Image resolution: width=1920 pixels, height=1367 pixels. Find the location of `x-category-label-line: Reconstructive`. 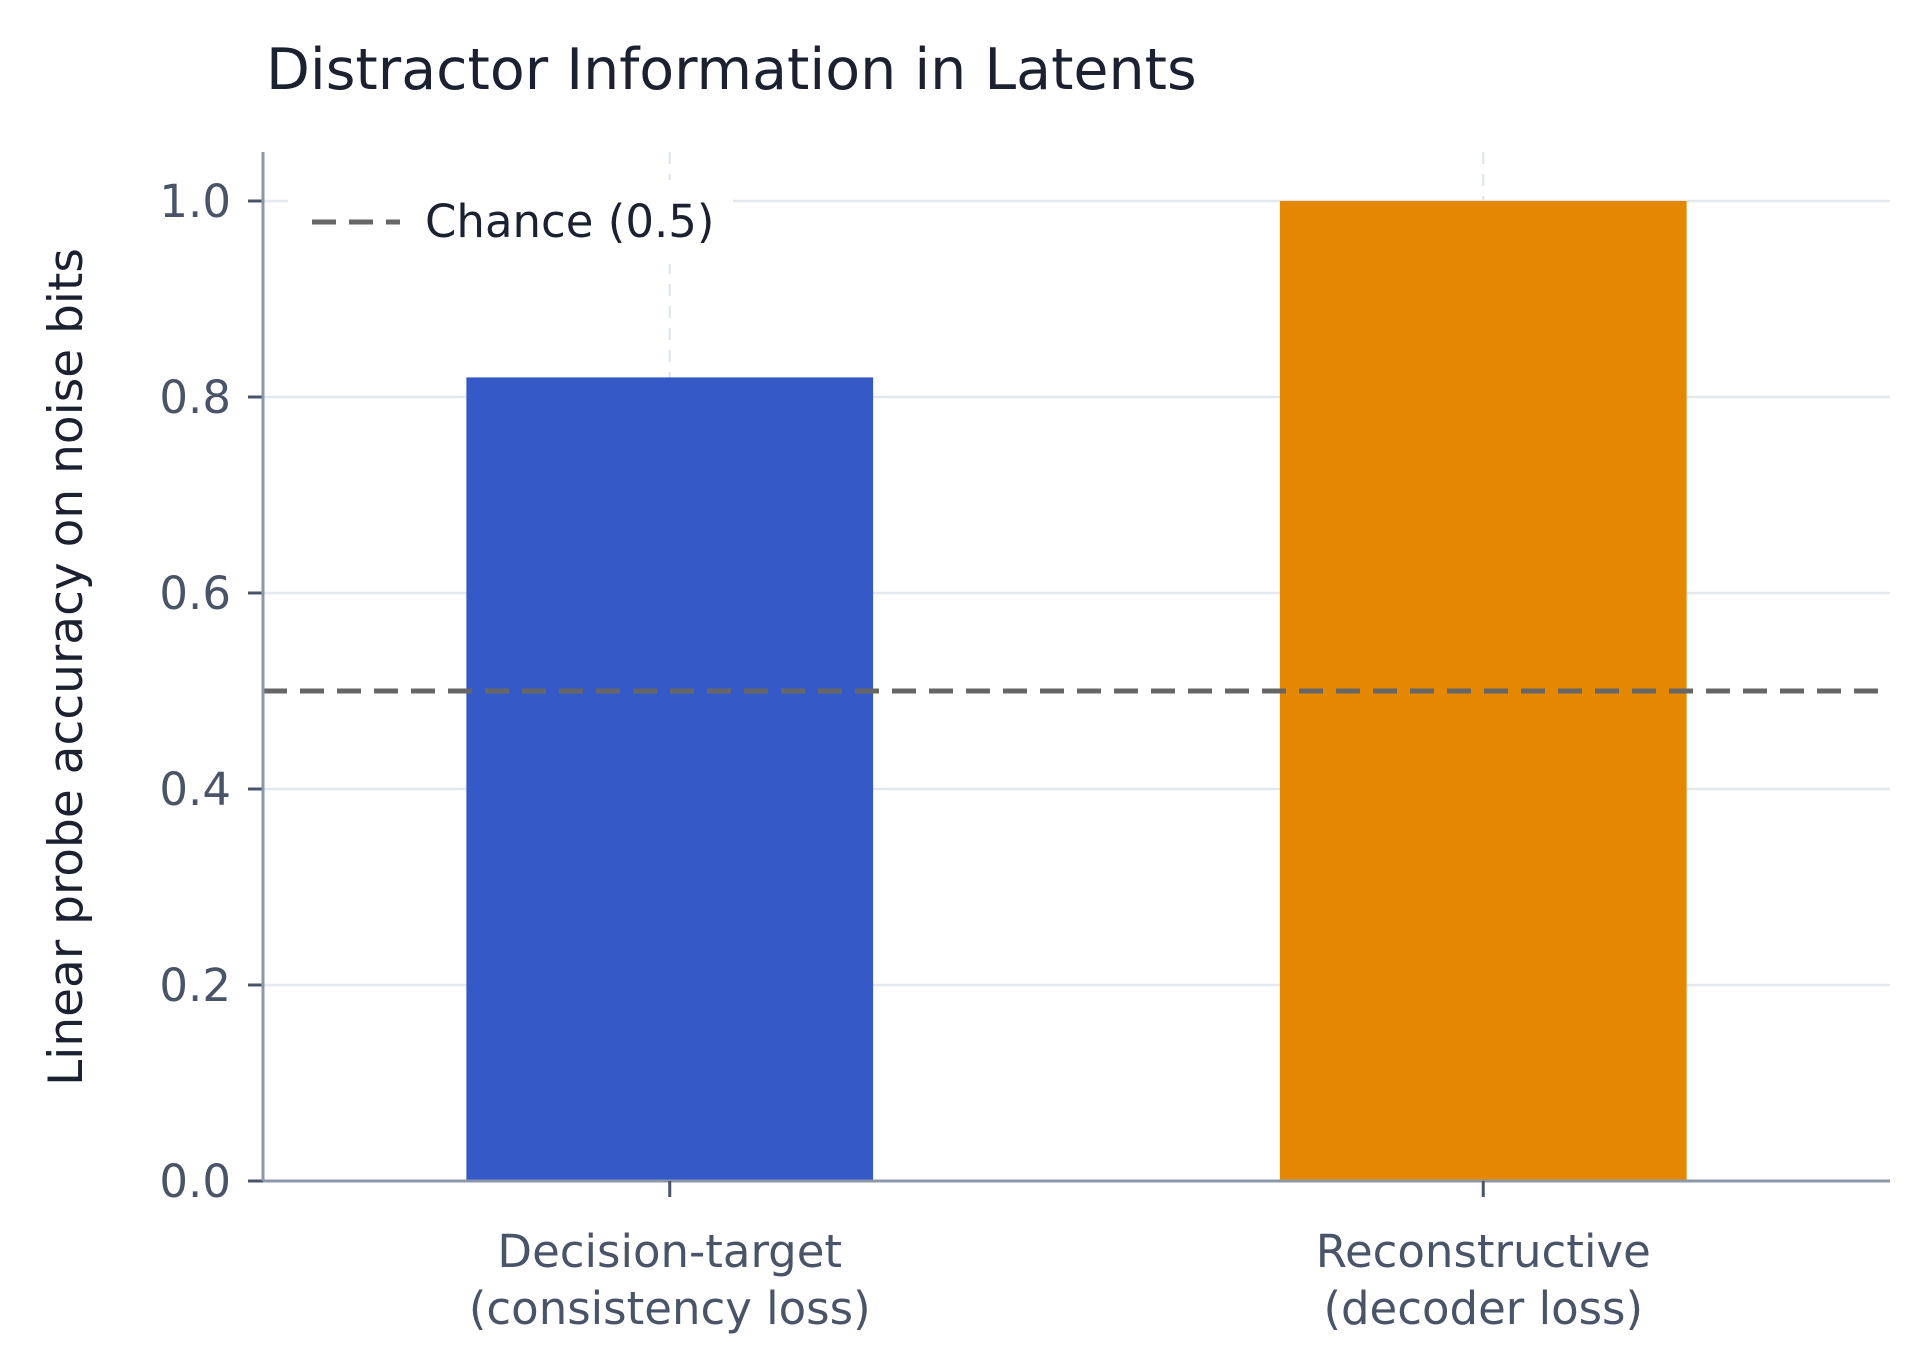

x-category-label-line: Reconstructive is located at coordinates (1483, 1251).